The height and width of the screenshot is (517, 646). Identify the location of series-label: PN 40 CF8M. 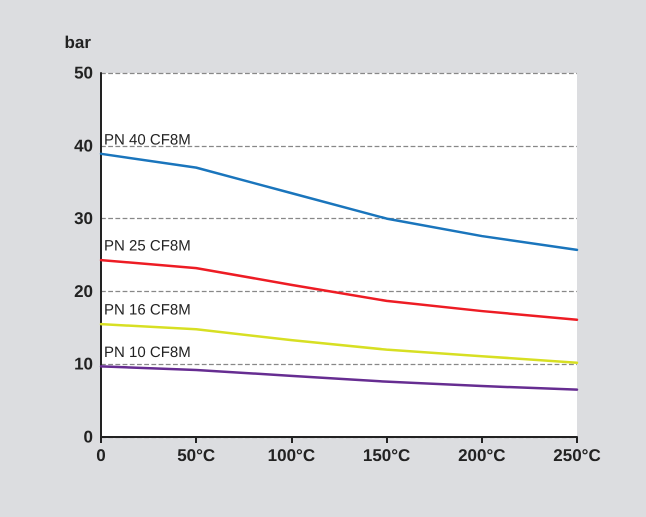
(147, 139).